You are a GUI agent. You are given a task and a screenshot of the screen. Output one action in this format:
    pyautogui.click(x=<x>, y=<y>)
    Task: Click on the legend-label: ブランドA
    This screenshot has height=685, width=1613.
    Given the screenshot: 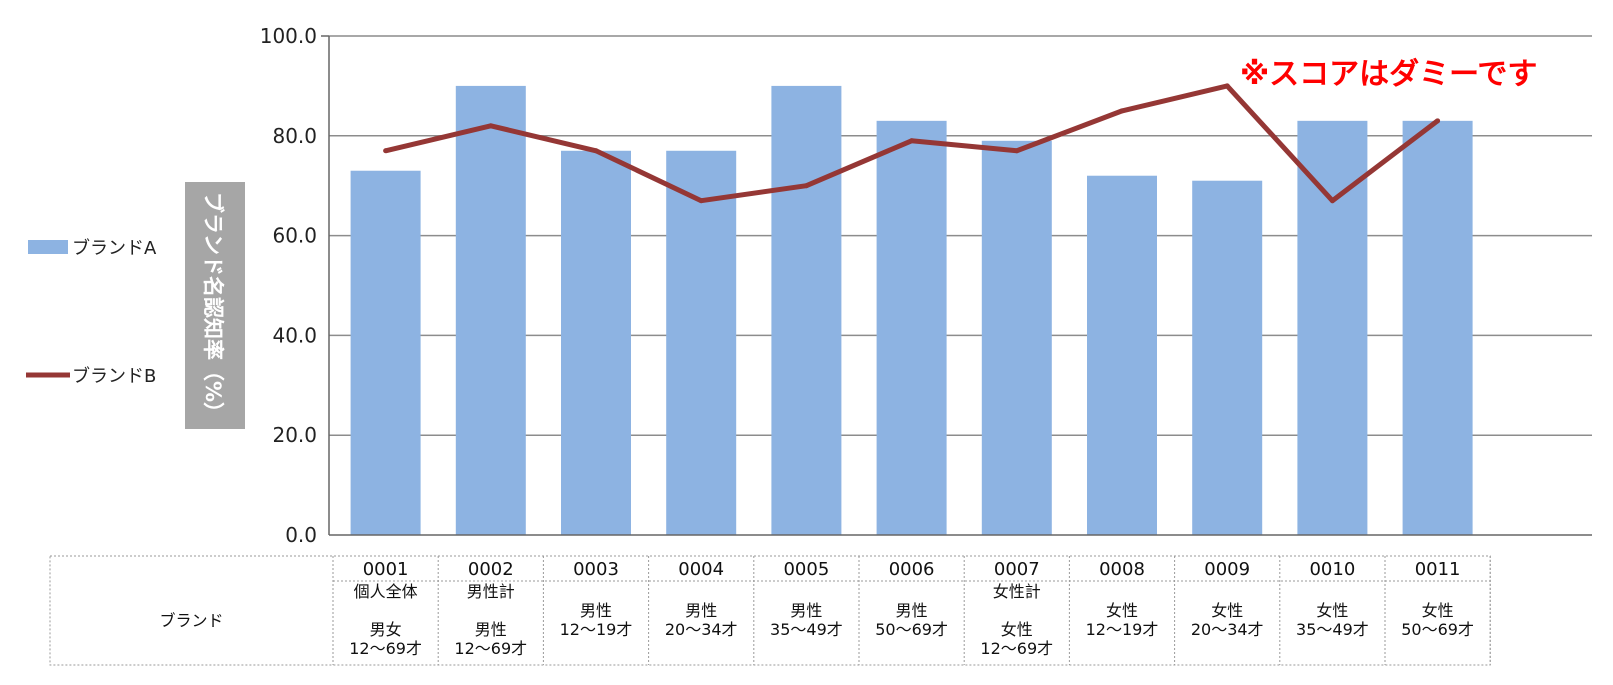 What is the action you would take?
    pyautogui.click(x=114, y=248)
    